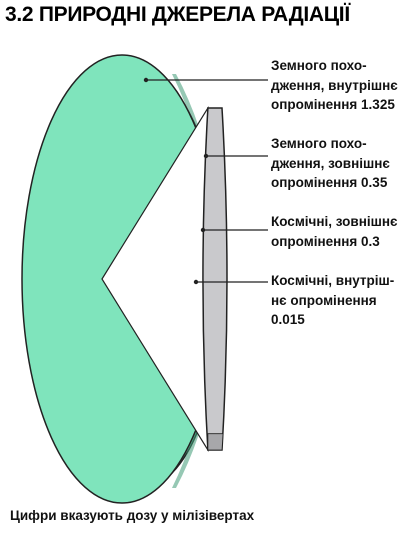 The height and width of the screenshot is (533, 406). What do you see at coordinates (215, 279) in the screenshot?
I see `pie-slice-cosmic-external` at bounding box center [215, 279].